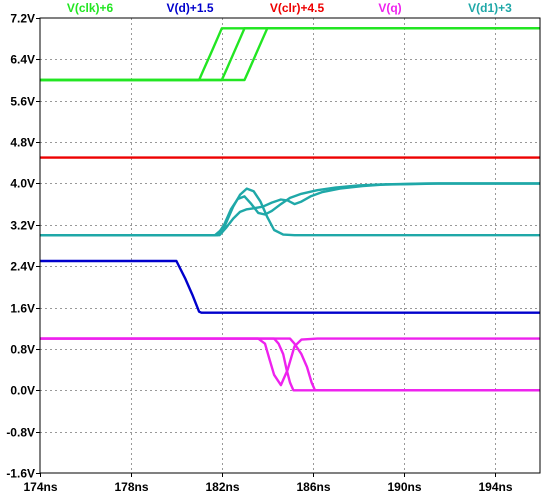  Describe the element at coordinates (22, 350) in the screenshot. I see `y-tick-label: 0.8V` at that location.